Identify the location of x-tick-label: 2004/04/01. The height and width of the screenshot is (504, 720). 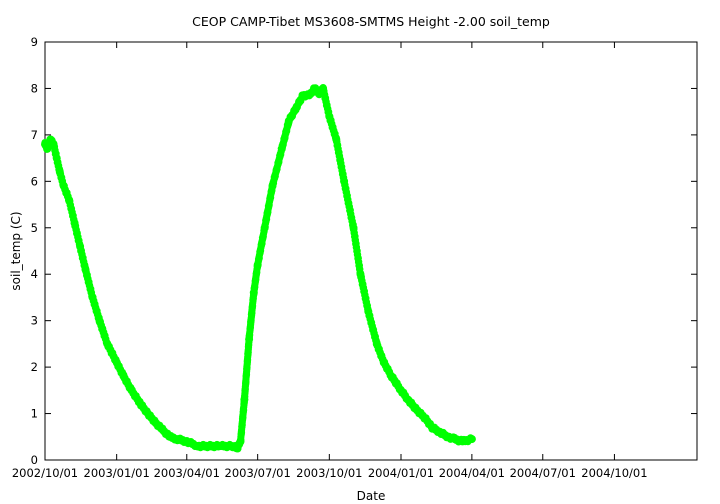
(472, 473).